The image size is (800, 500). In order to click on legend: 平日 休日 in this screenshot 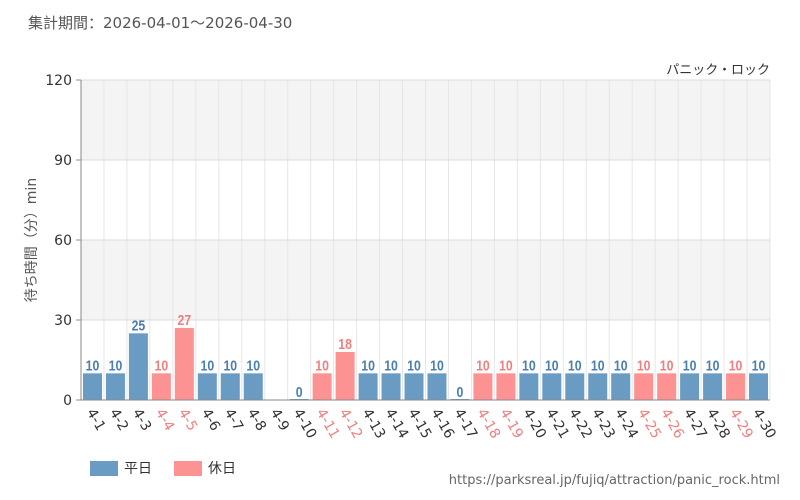, I will do `click(174, 468)`.